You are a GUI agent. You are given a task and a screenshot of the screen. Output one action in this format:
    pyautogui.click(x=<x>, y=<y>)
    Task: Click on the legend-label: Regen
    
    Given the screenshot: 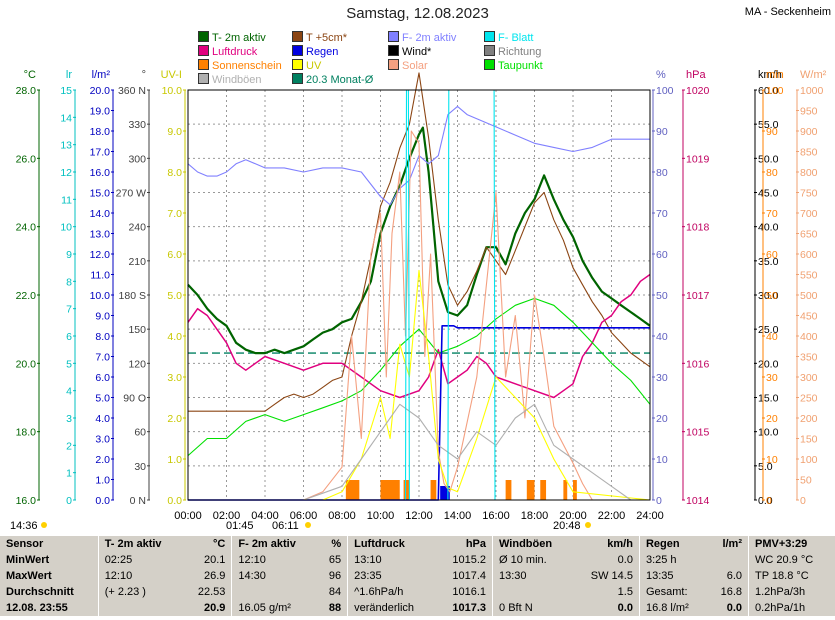 What is the action you would take?
    pyautogui.click(x=322, y=52)
    